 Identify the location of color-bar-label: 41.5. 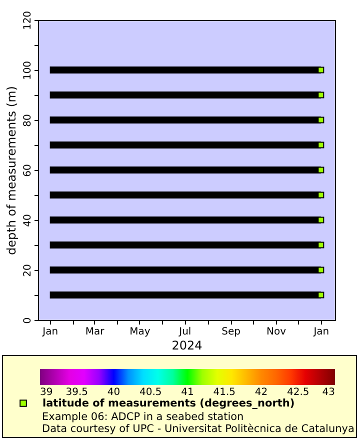
(224, 392).